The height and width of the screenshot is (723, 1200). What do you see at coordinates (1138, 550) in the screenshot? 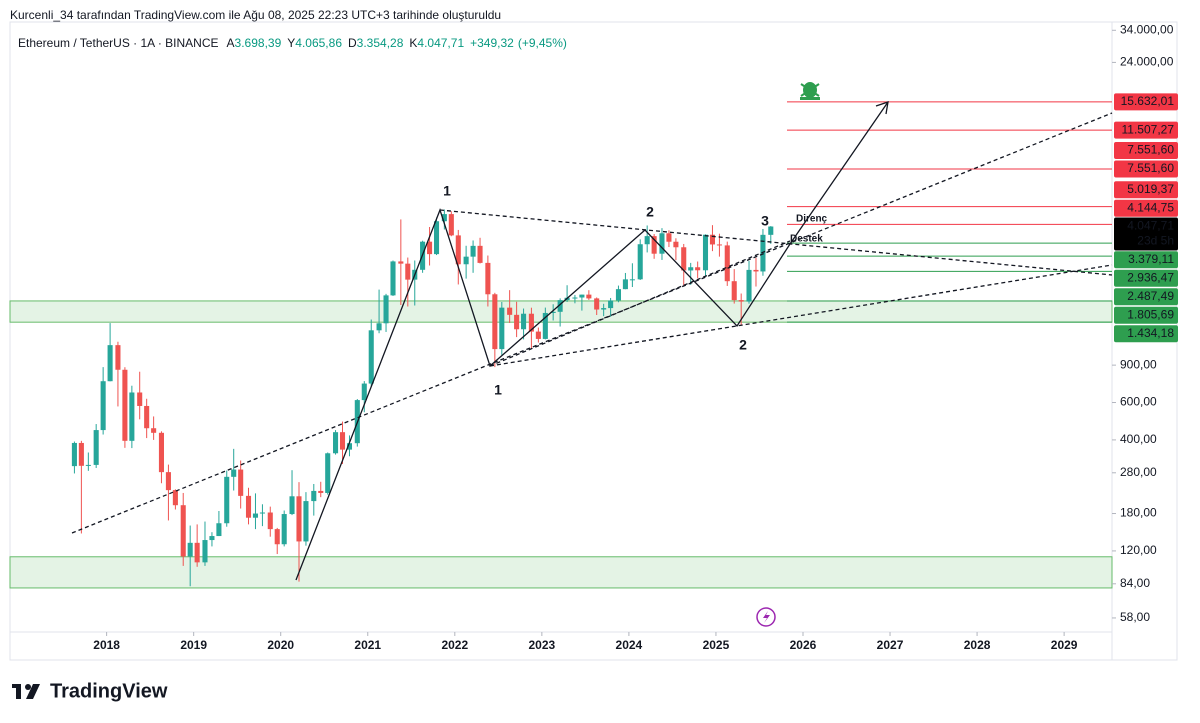
I see `y-tick-label: 120,00` at bounding box center [1138, 550].